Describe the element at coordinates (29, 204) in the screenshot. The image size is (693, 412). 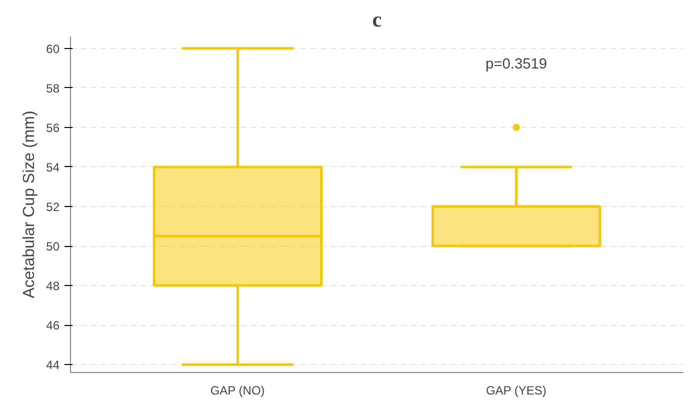
I see `y-axis-title: Acetabular Cup Size (mm)` at that location.